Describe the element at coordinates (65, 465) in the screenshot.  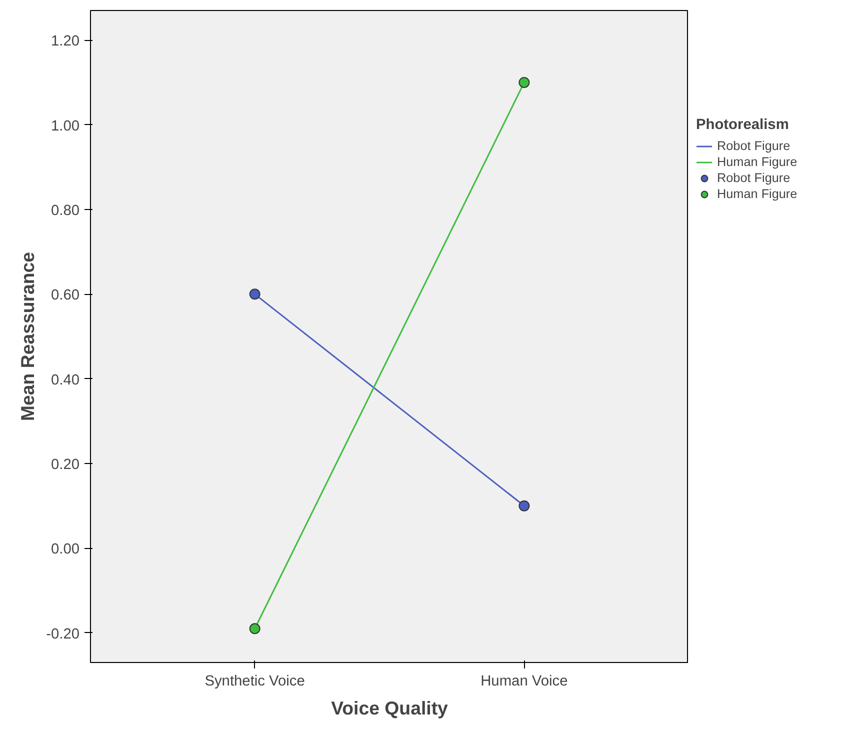
I see `y-tick-label: 0.20` at that location.